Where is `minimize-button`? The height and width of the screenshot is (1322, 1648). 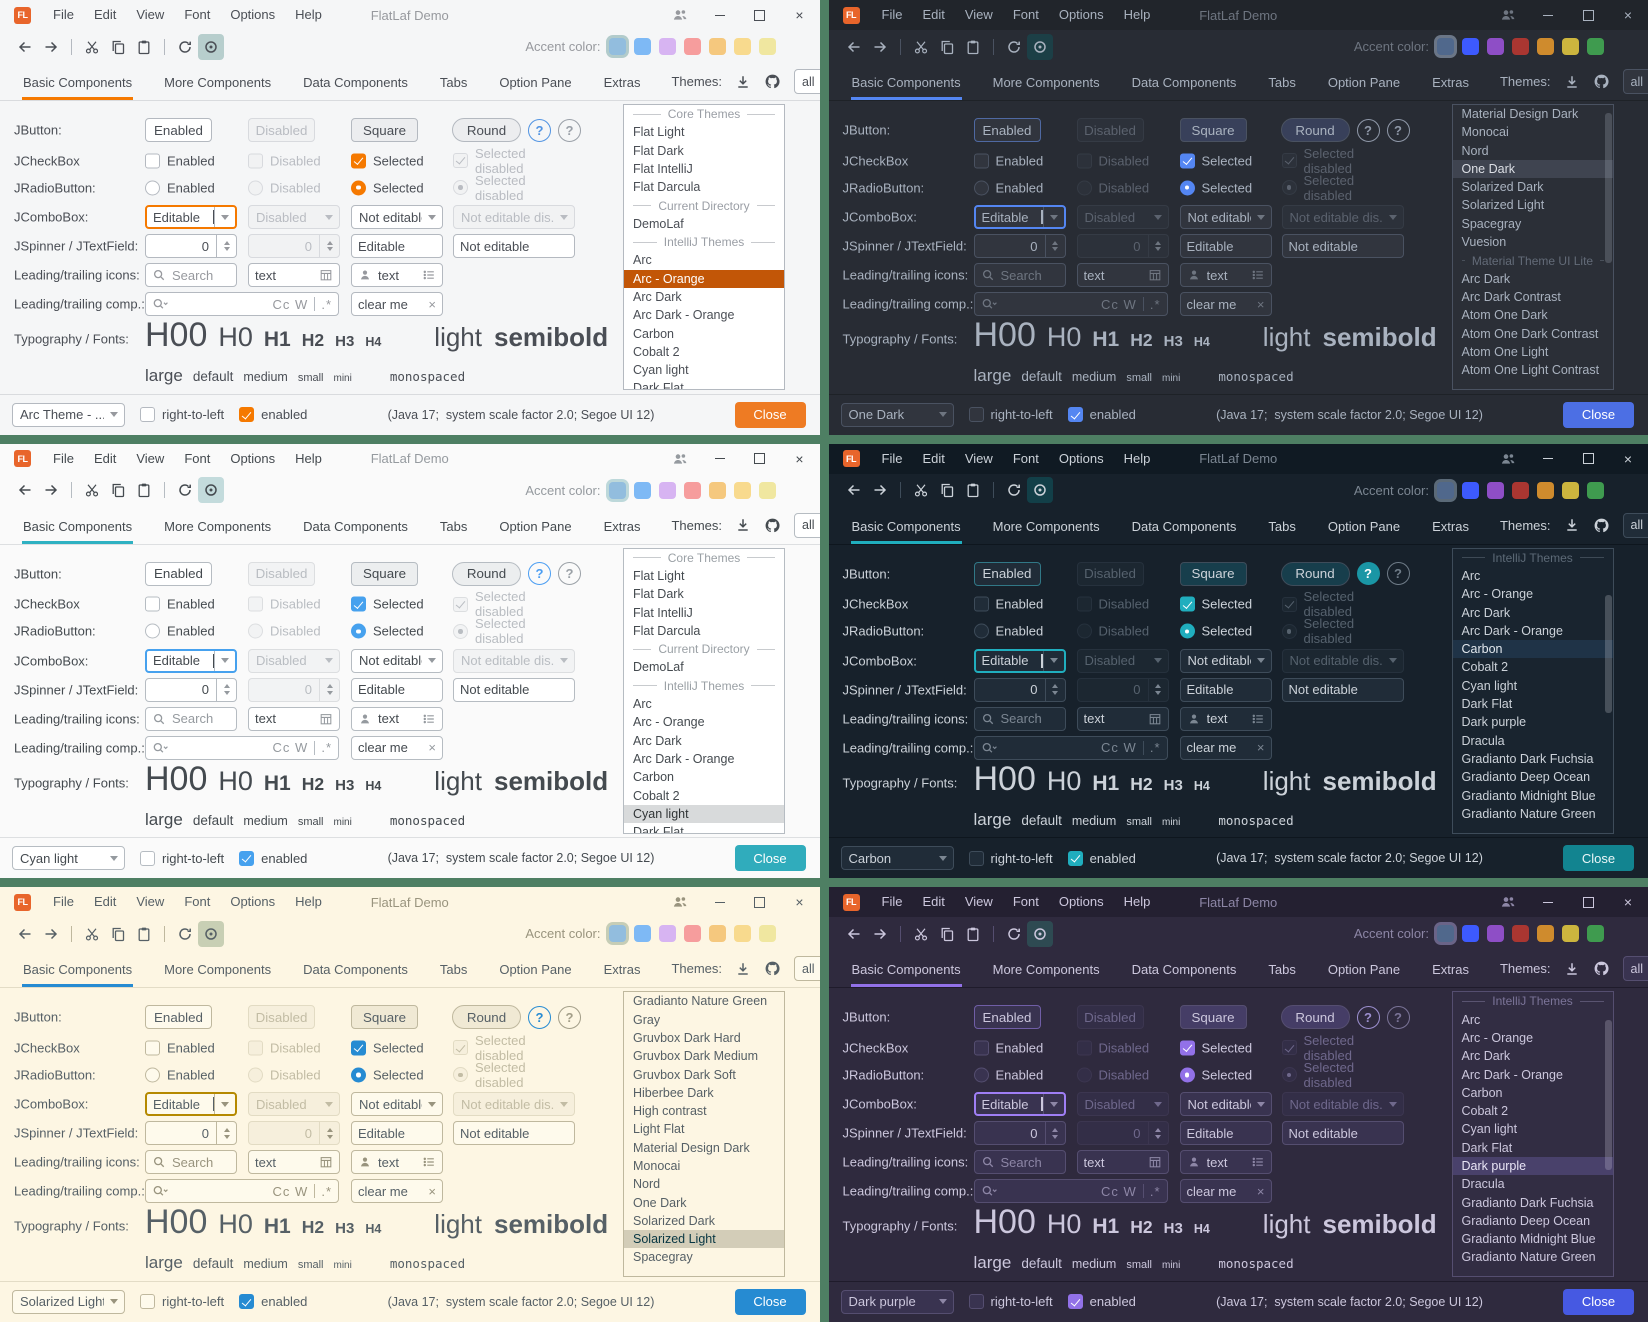 minimize-button is located at coordinates (720, 15).